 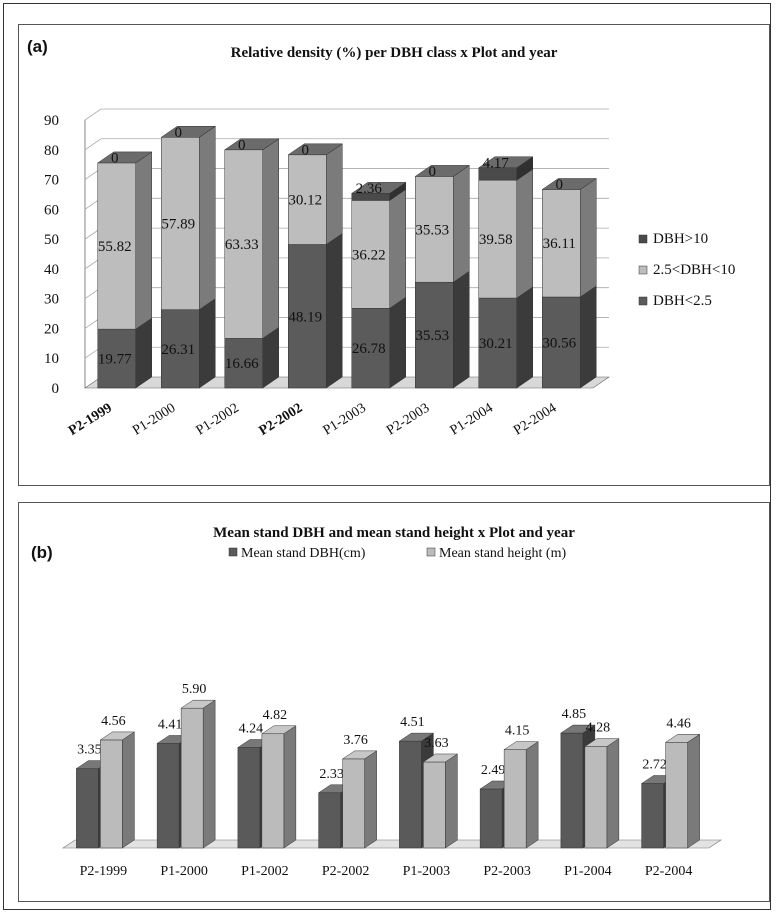 What do you see at coordinates (559, 244) in the screenshot?
I see `chart-a-data-label: 36.11` at bounding box center [559, 244].